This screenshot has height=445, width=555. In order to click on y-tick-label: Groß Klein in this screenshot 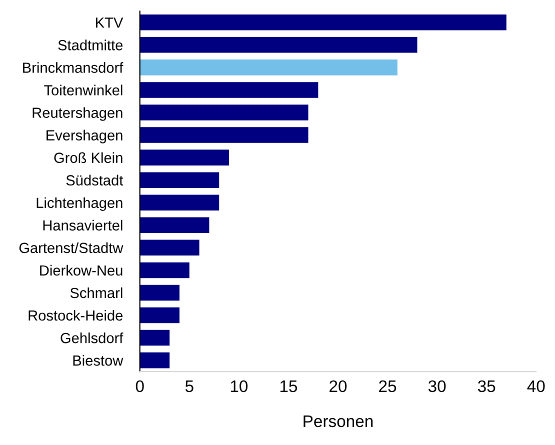, I will do `click(88, 157)`.